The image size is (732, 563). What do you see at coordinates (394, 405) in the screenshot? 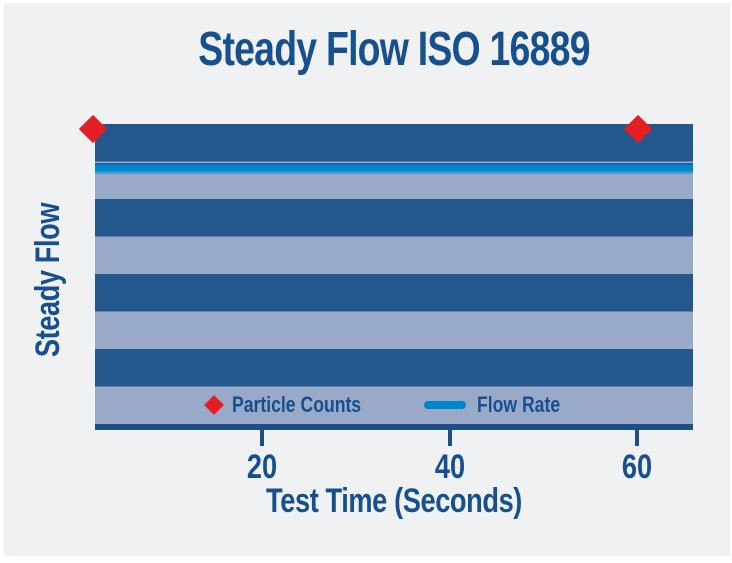
I see `legend: Particle Counts Flow Rate` at bounding box center [394, 405].